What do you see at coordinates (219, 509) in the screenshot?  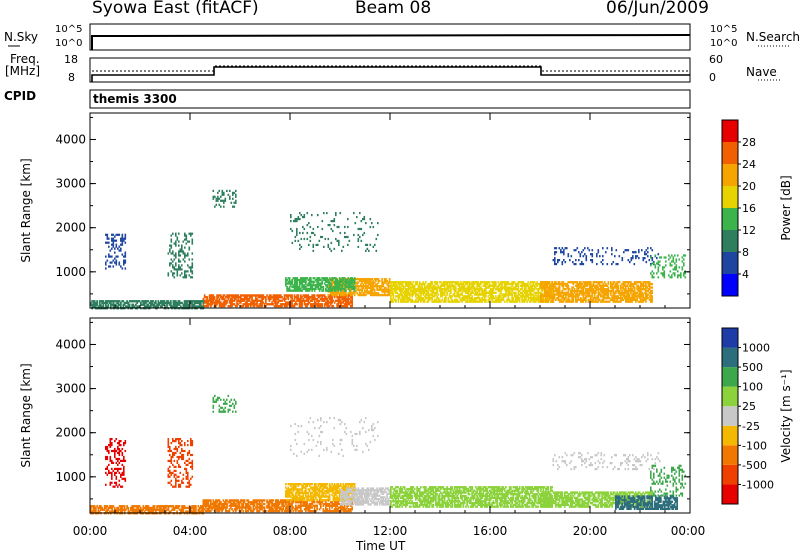 I see `velocity-band-cell` at bounding box center [219, 509].